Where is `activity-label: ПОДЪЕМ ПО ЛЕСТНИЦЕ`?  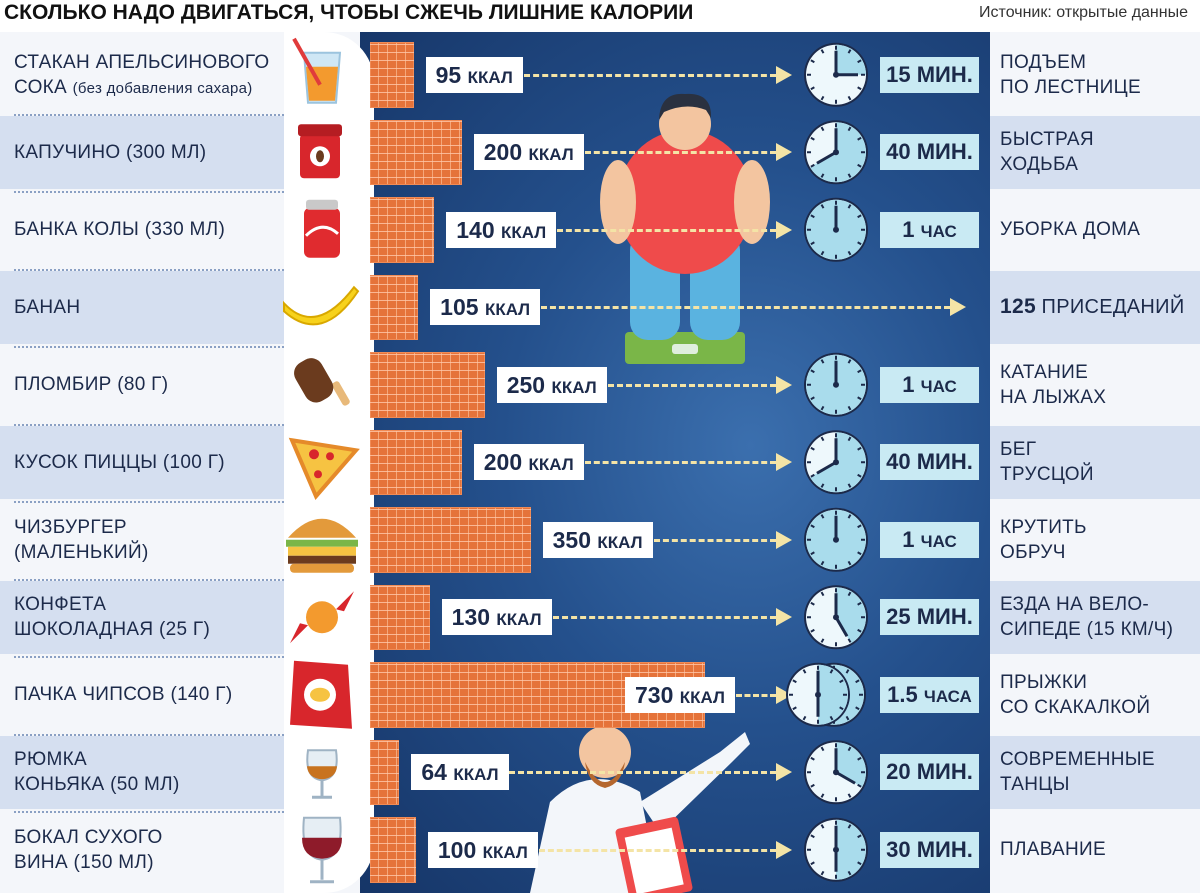 activity-label: ПОДЪЕМ ПО ЛЕСТНИЦЕ is located at coordinates (1070, 75).